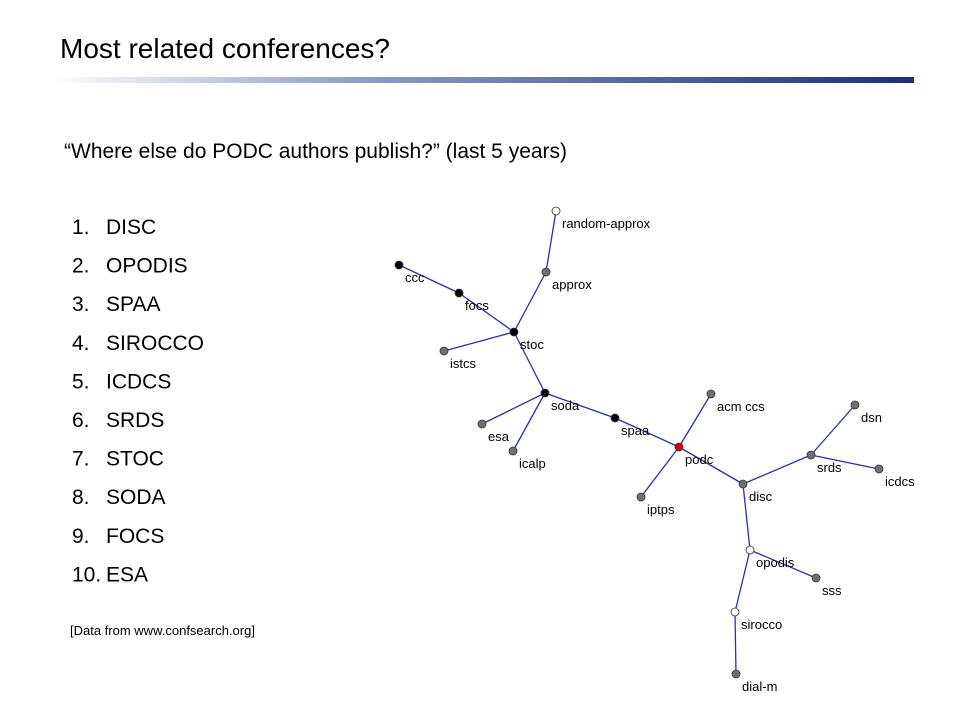  Describe the element at coordinates (761, 496) in the screenshot. I see `node-label: disc` at that location.